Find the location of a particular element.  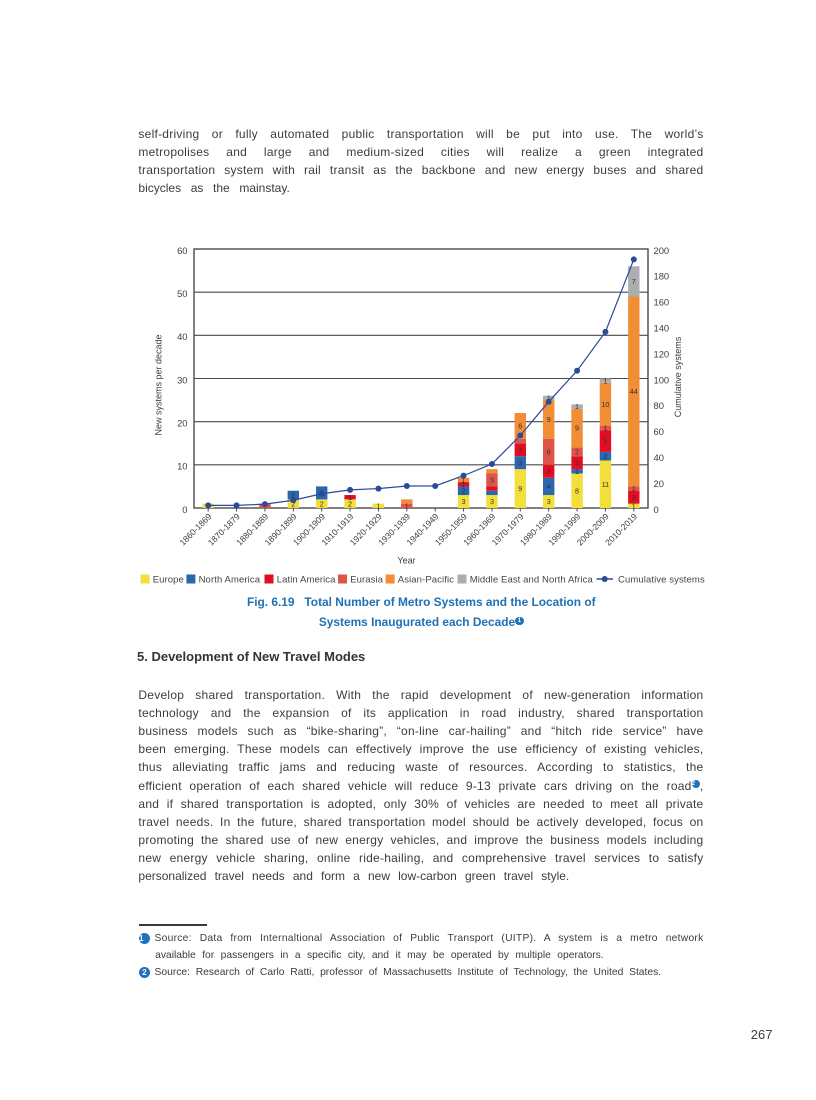

svg-text: New systems per decade is located at coordinates (159, 384).